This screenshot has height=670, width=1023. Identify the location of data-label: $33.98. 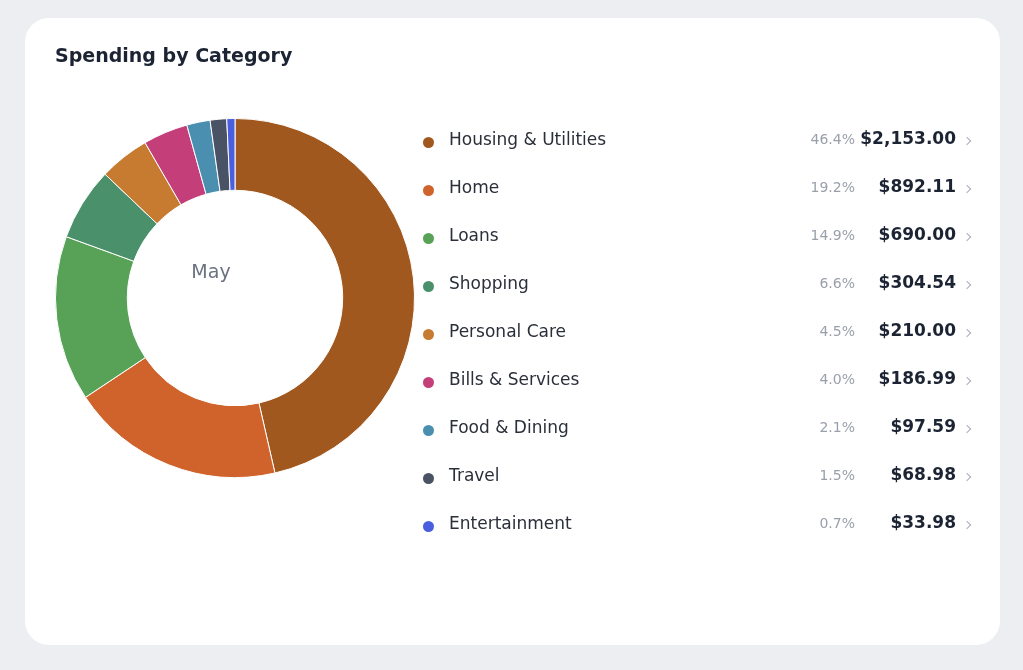
(923, 522).